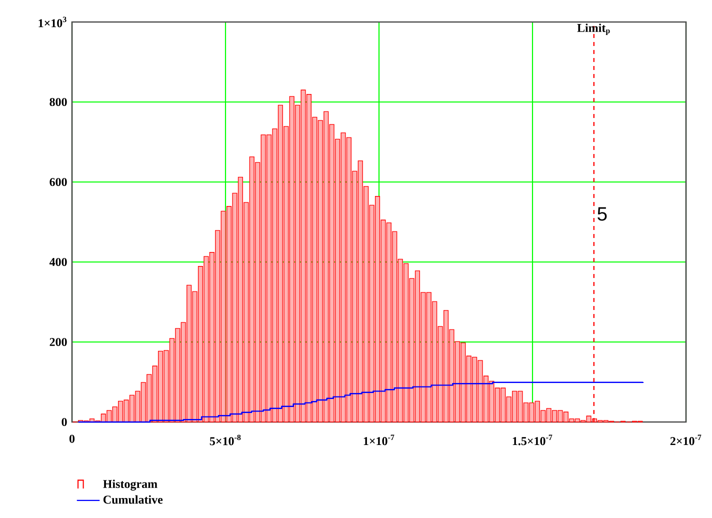 This screenshot has height=518, width=712. I want to click on ref-line-label: Limit$_{p}$, so click(593, 29).